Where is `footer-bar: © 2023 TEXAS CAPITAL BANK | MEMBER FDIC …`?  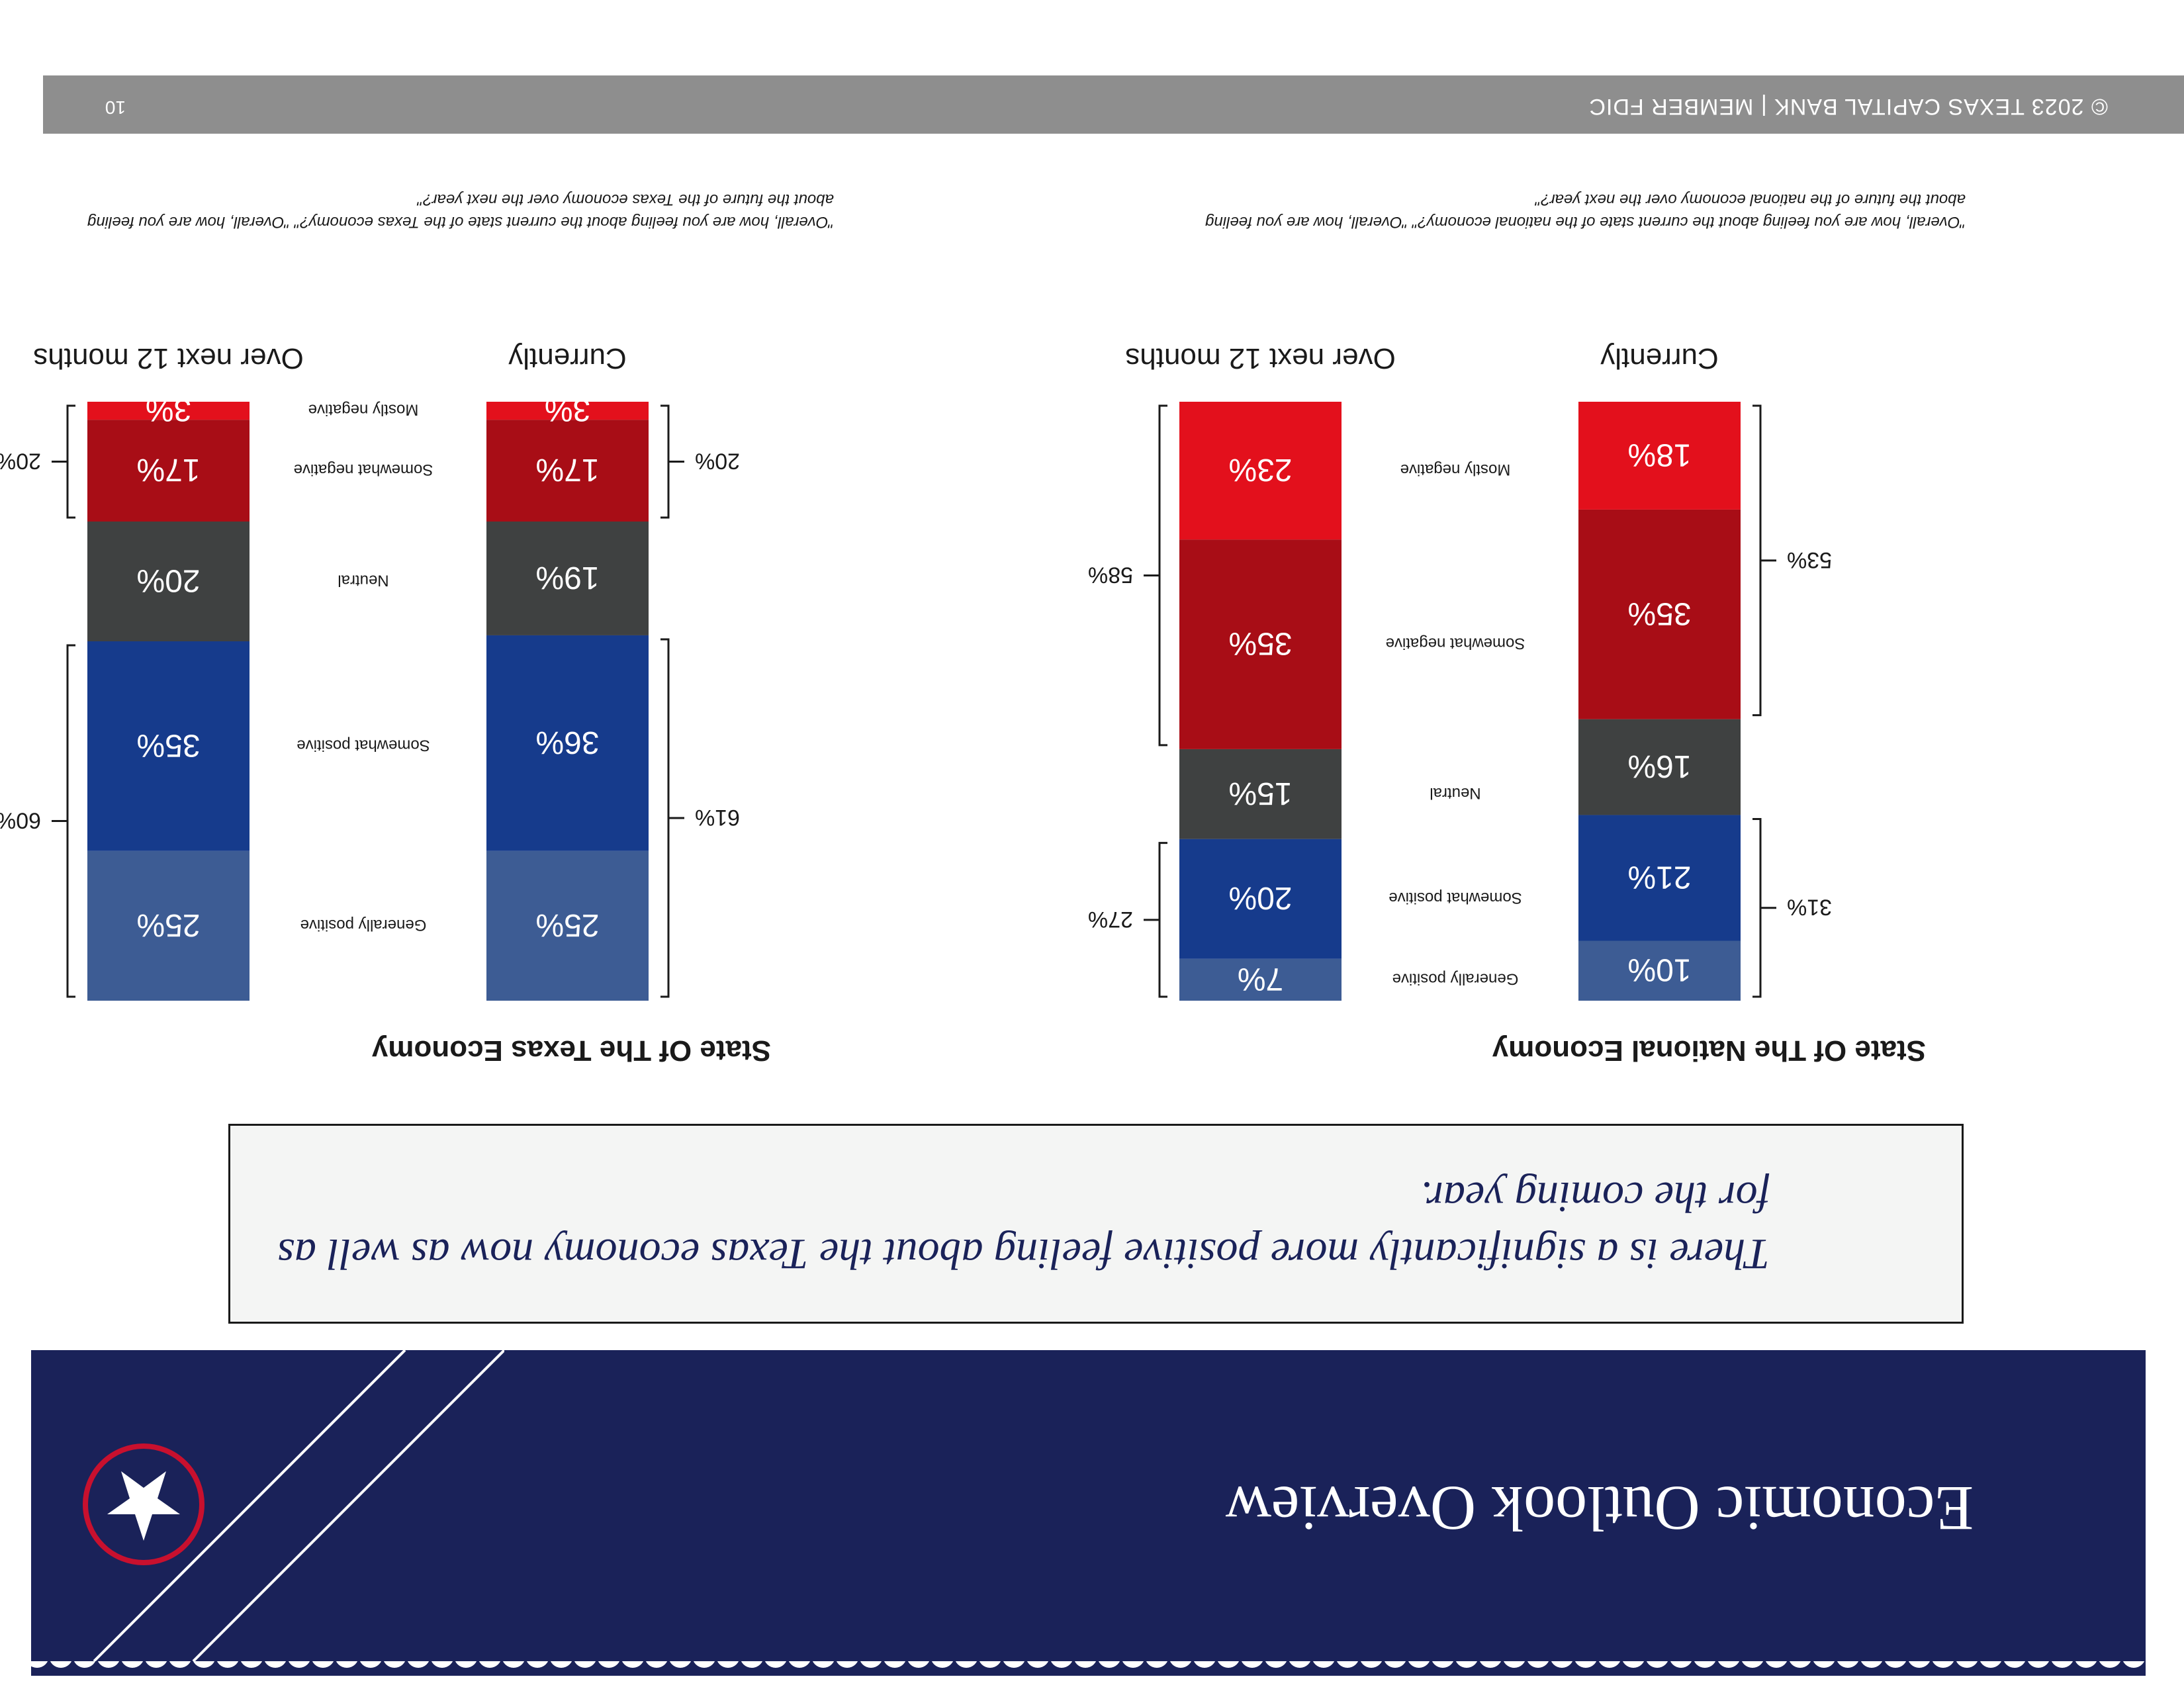
footer-bar: © 2023 TEXAS CAPITAL BANK | MEMBER FDIC … is located at coordinates (1113, 104).